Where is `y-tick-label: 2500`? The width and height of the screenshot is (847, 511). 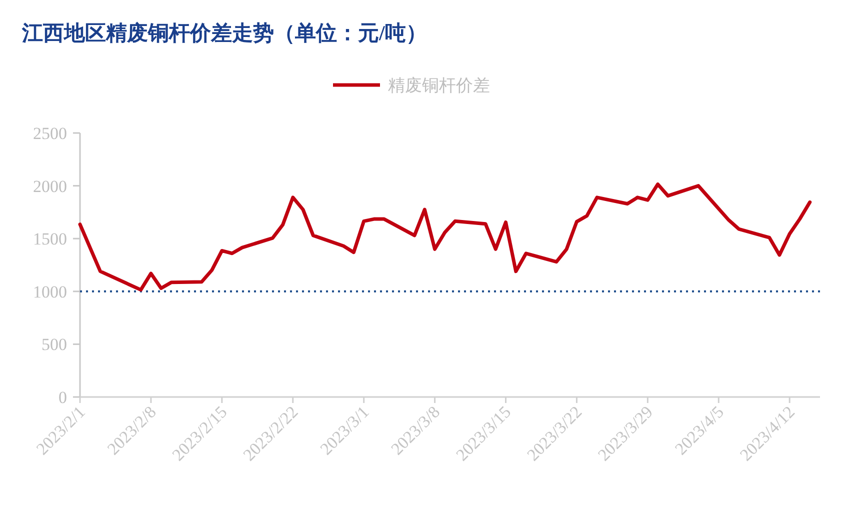 y-tick-label: 2500 is located at coordinates (50, 133).